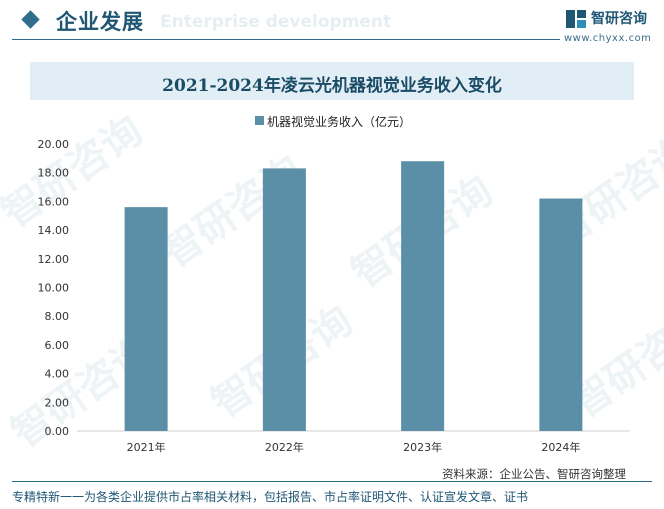 This screenshot has height=509, width=664. I want to click on brand-name: 智研咨询, so click(619, 19).